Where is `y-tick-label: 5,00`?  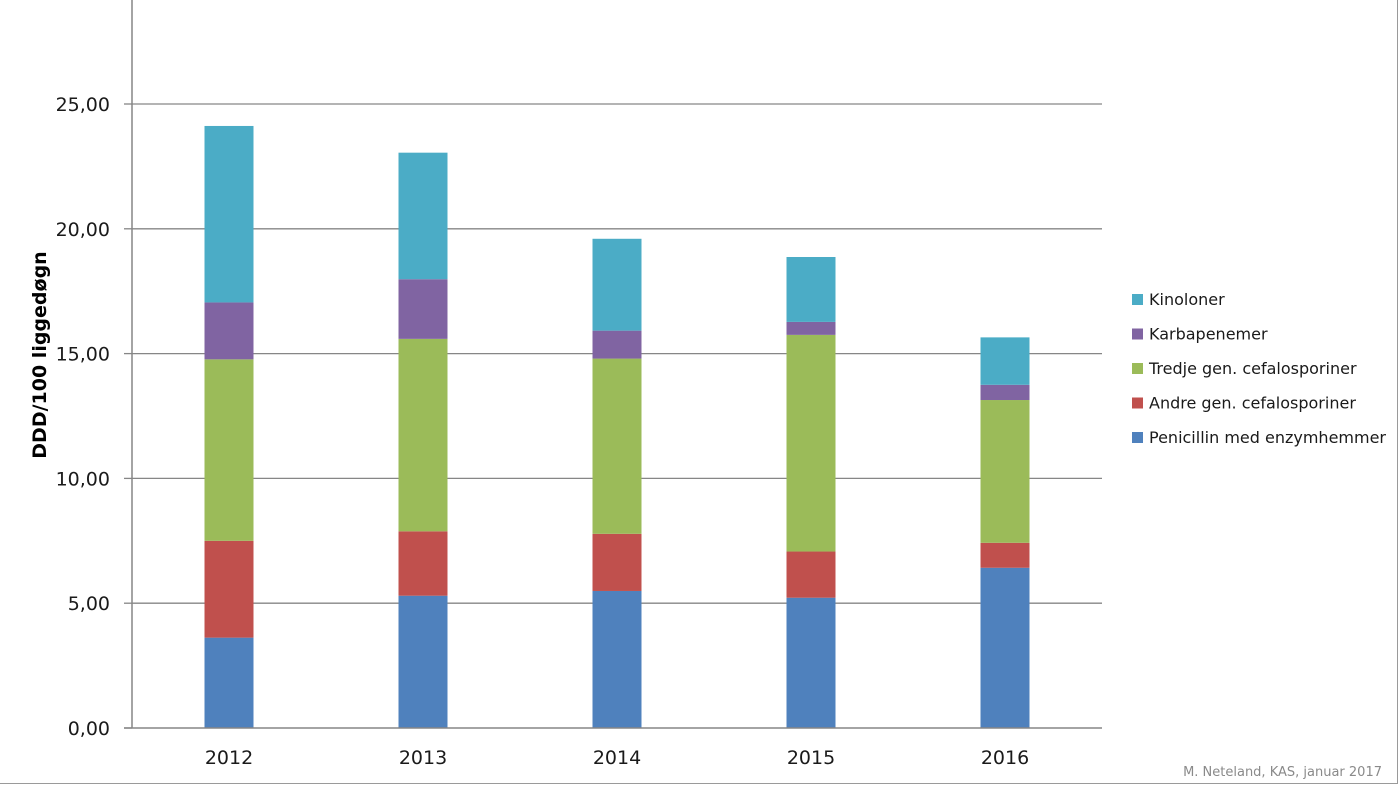 y-tick-label: 5,00 is located at coordinates (89, 604).